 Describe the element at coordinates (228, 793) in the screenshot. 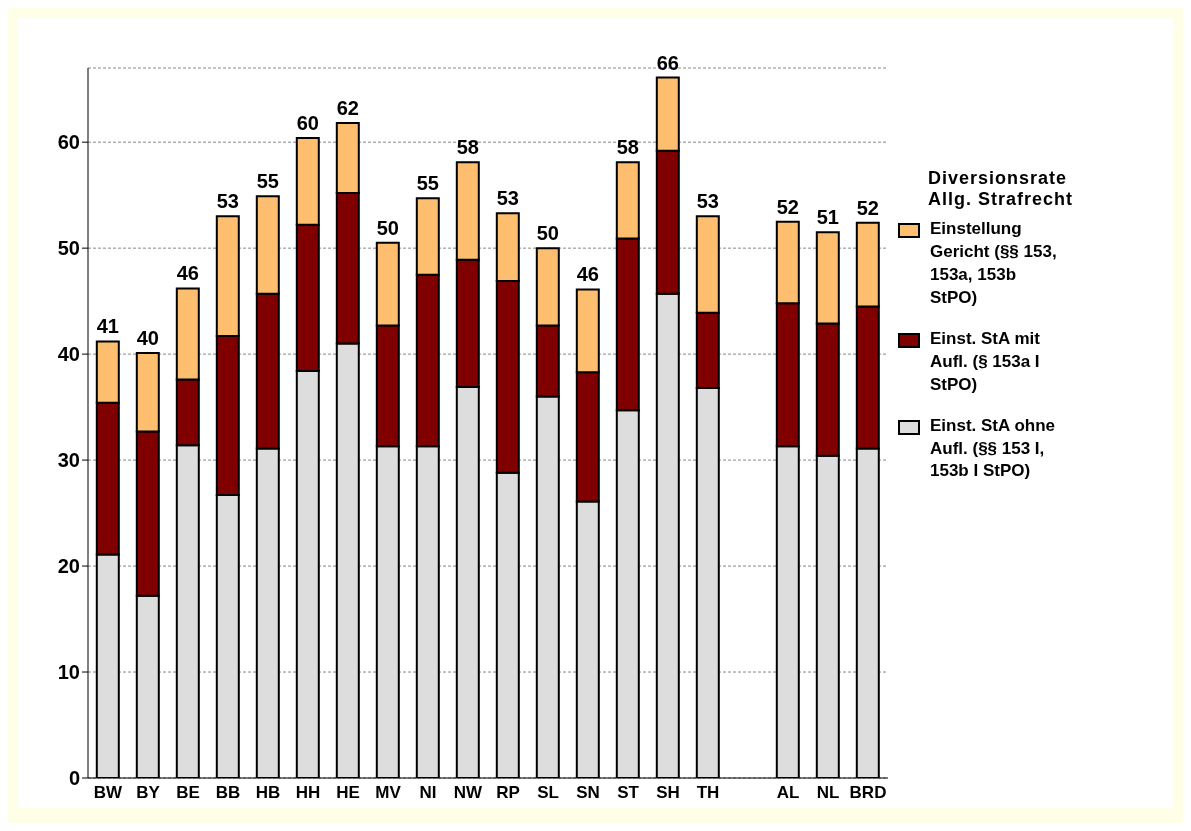

I see `x-tick-label: BB` at that location.